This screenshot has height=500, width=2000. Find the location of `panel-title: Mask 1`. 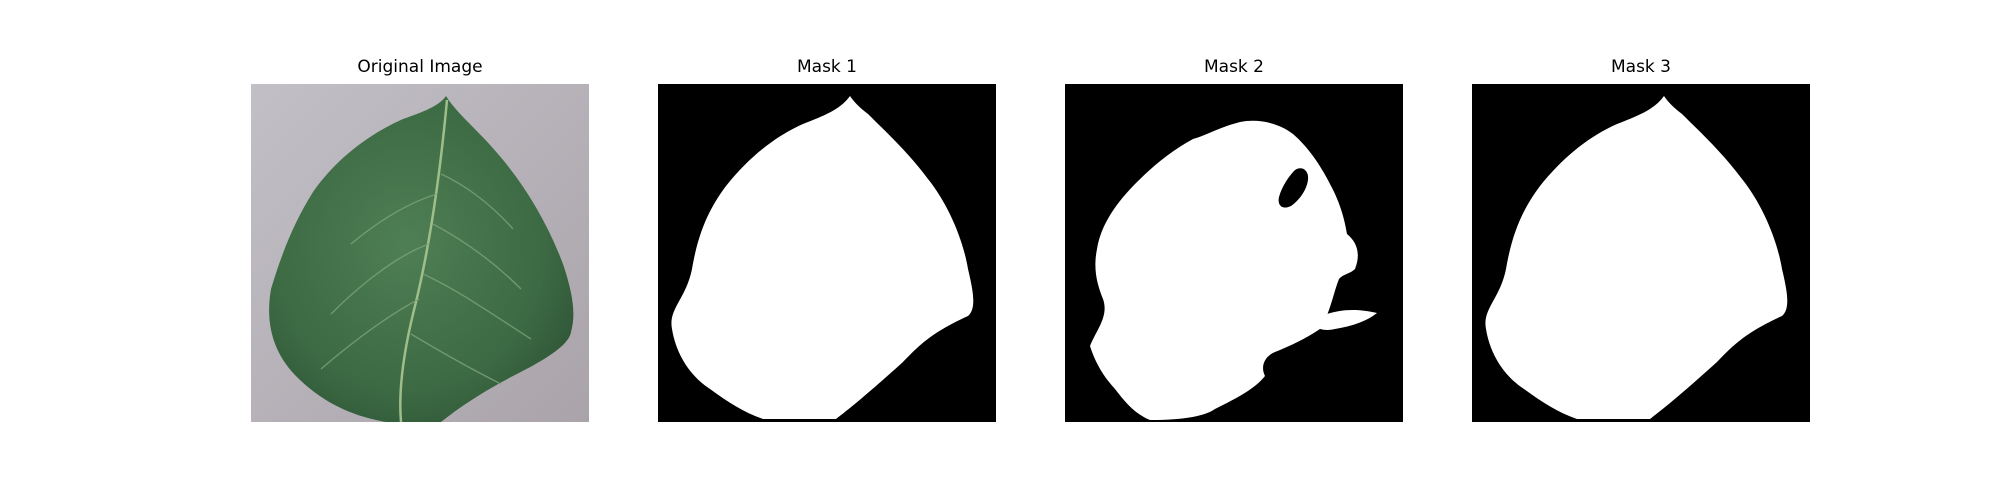

panel-title: Mask 1 is located at coordinates (826, 67).